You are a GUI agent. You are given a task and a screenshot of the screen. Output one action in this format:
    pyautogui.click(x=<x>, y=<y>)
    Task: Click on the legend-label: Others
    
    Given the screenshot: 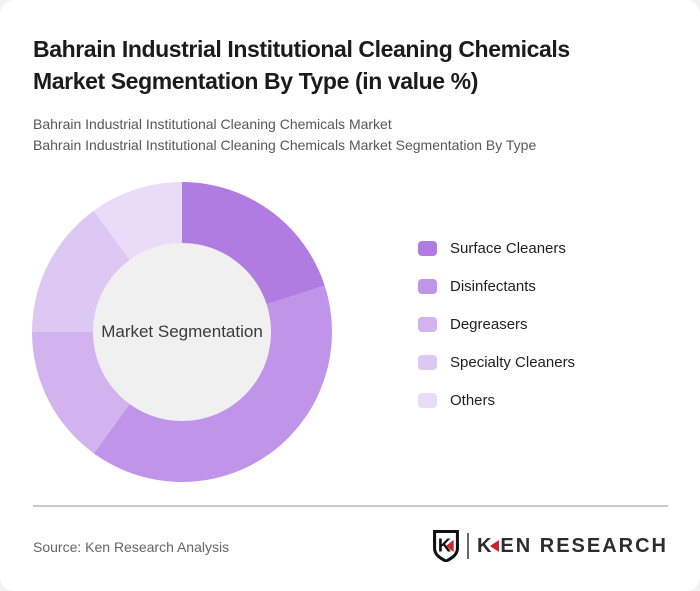 What is the action you would take?
    pyautogui.click(x=473, y=400)
    